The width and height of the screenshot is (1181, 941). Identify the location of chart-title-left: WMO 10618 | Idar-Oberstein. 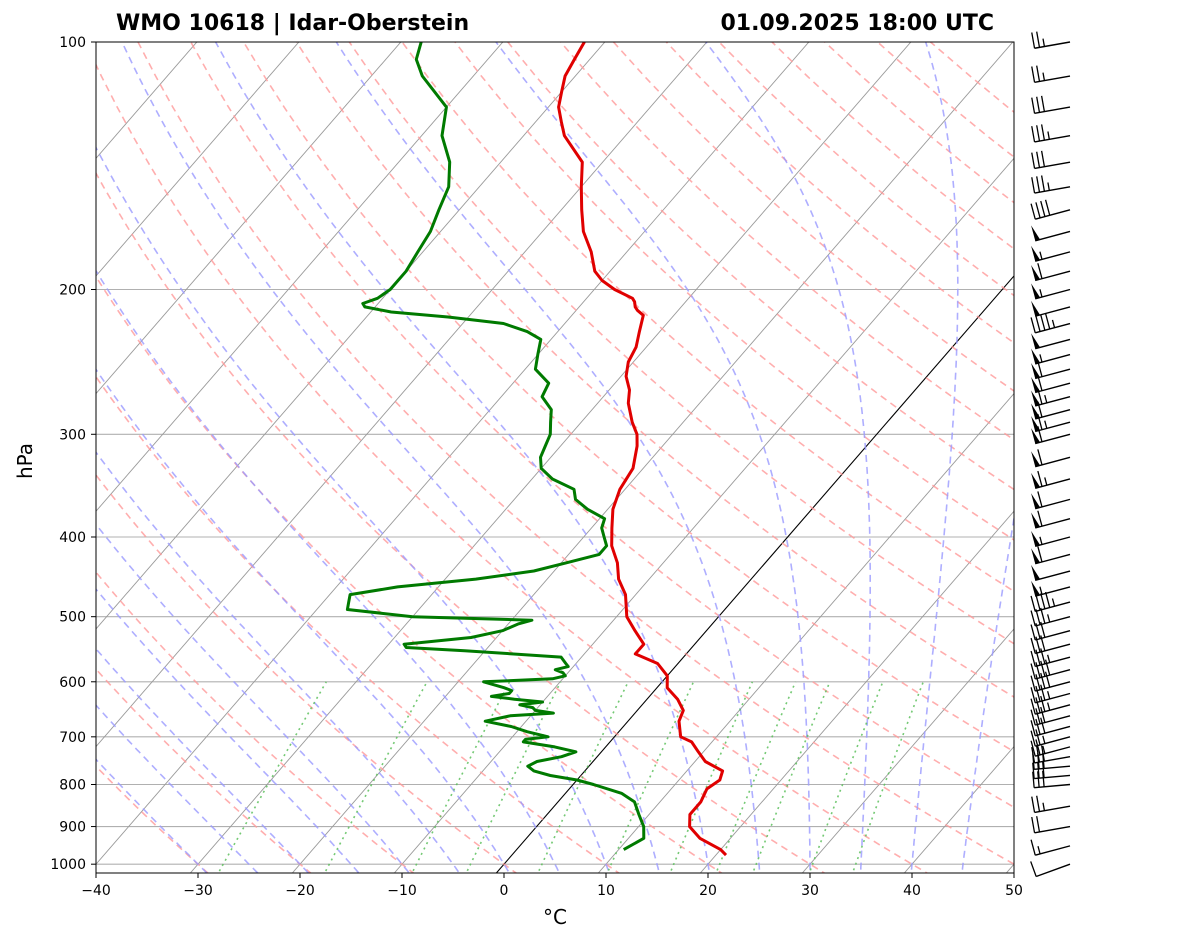
(292, 23).